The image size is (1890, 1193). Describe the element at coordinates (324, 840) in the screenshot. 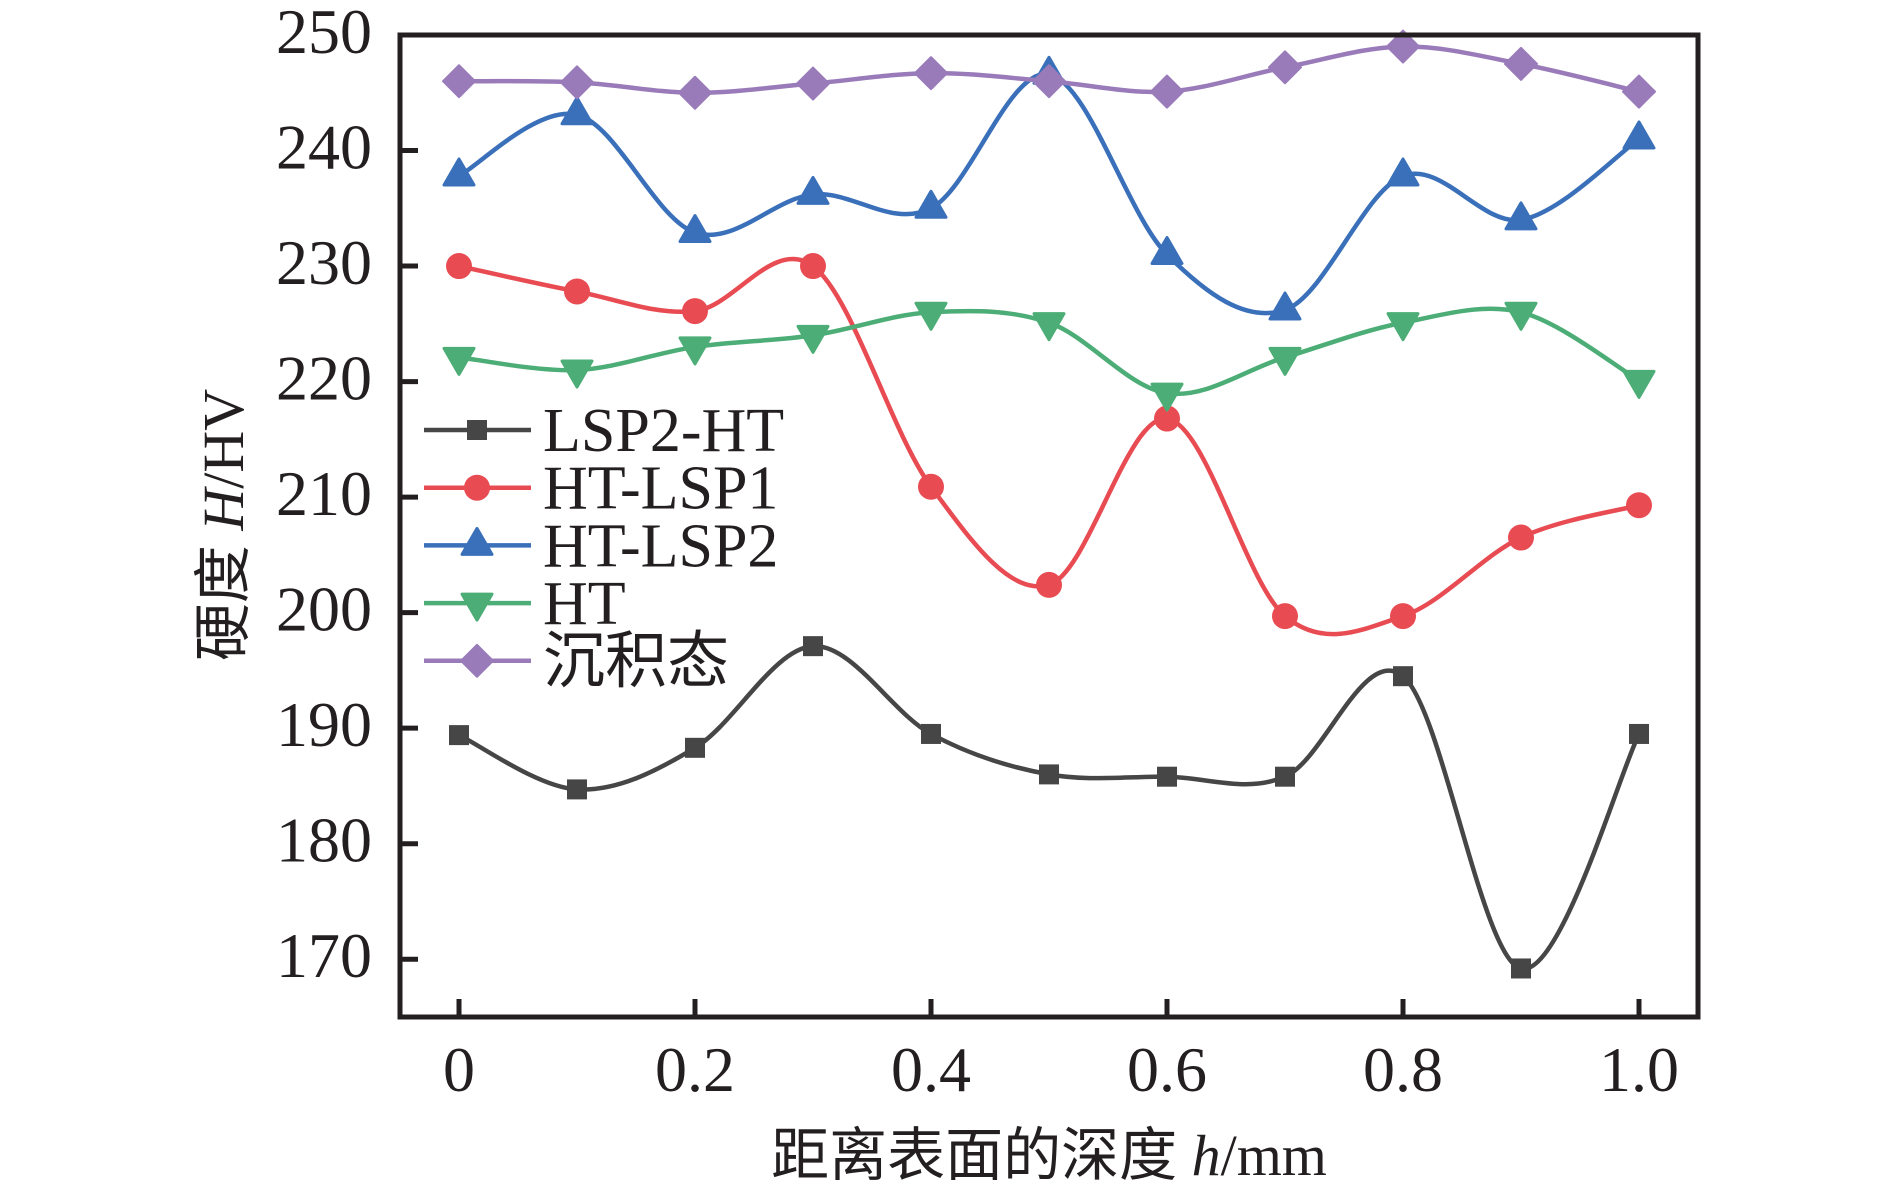

I see `y-tick-label: 180` at that location.